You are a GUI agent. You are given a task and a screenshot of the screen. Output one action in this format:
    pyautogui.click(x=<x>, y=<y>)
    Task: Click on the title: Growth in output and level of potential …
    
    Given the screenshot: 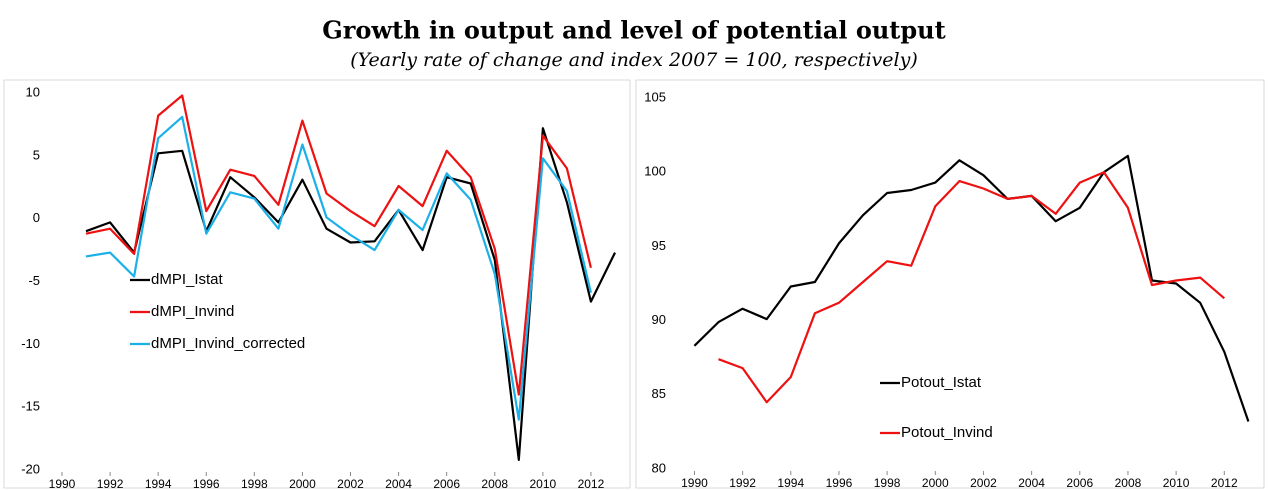 What is the action you would take?
    pyautogui.click(x=633, y=30)
    